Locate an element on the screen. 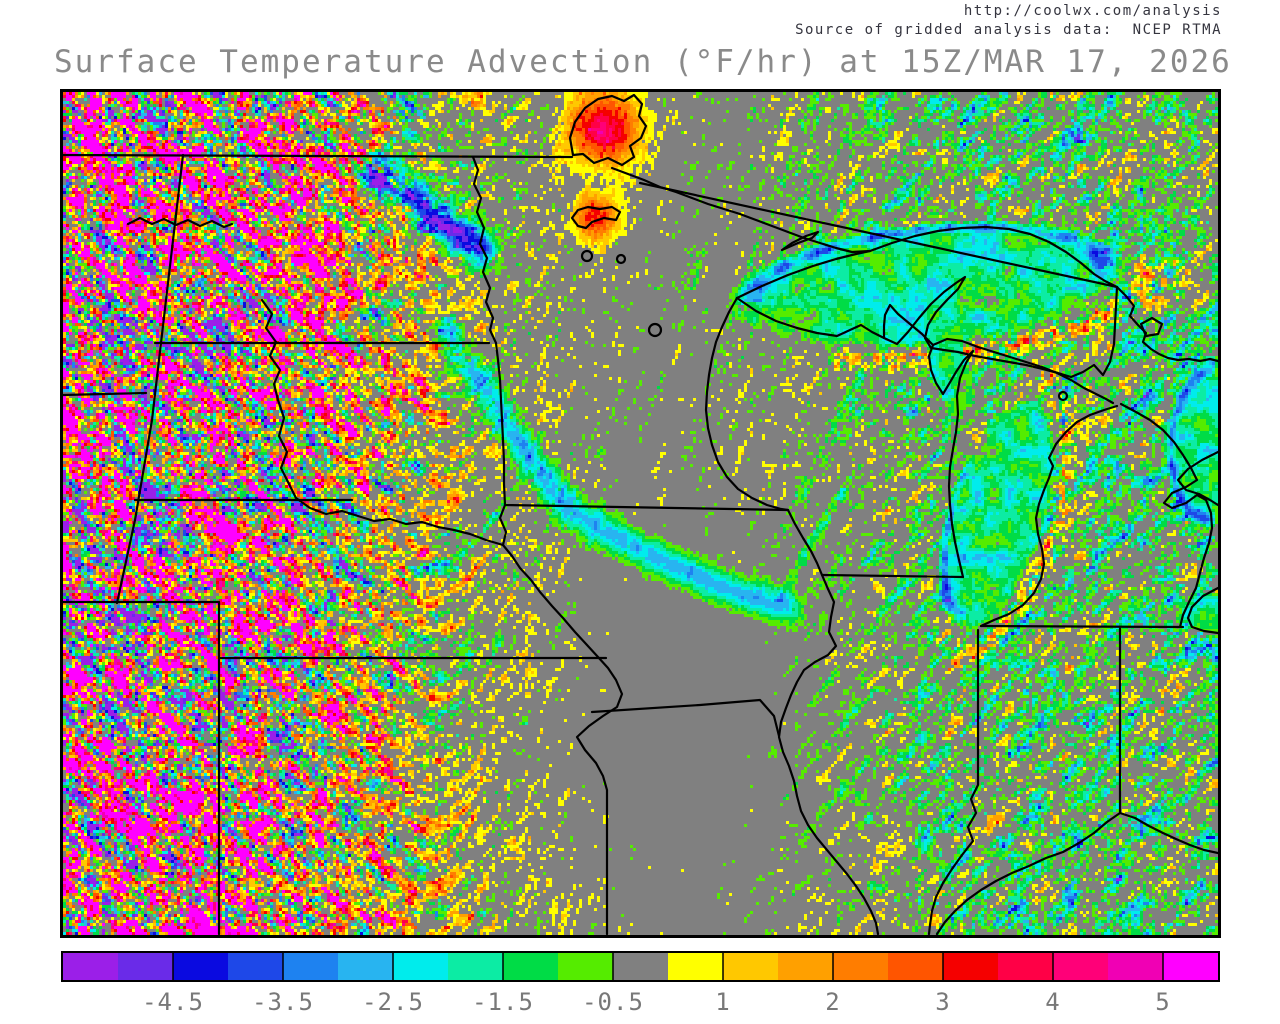 The image size is (1280, 1024). colorbar-tick-label: 4 is located at coordinates (1053, 1002).